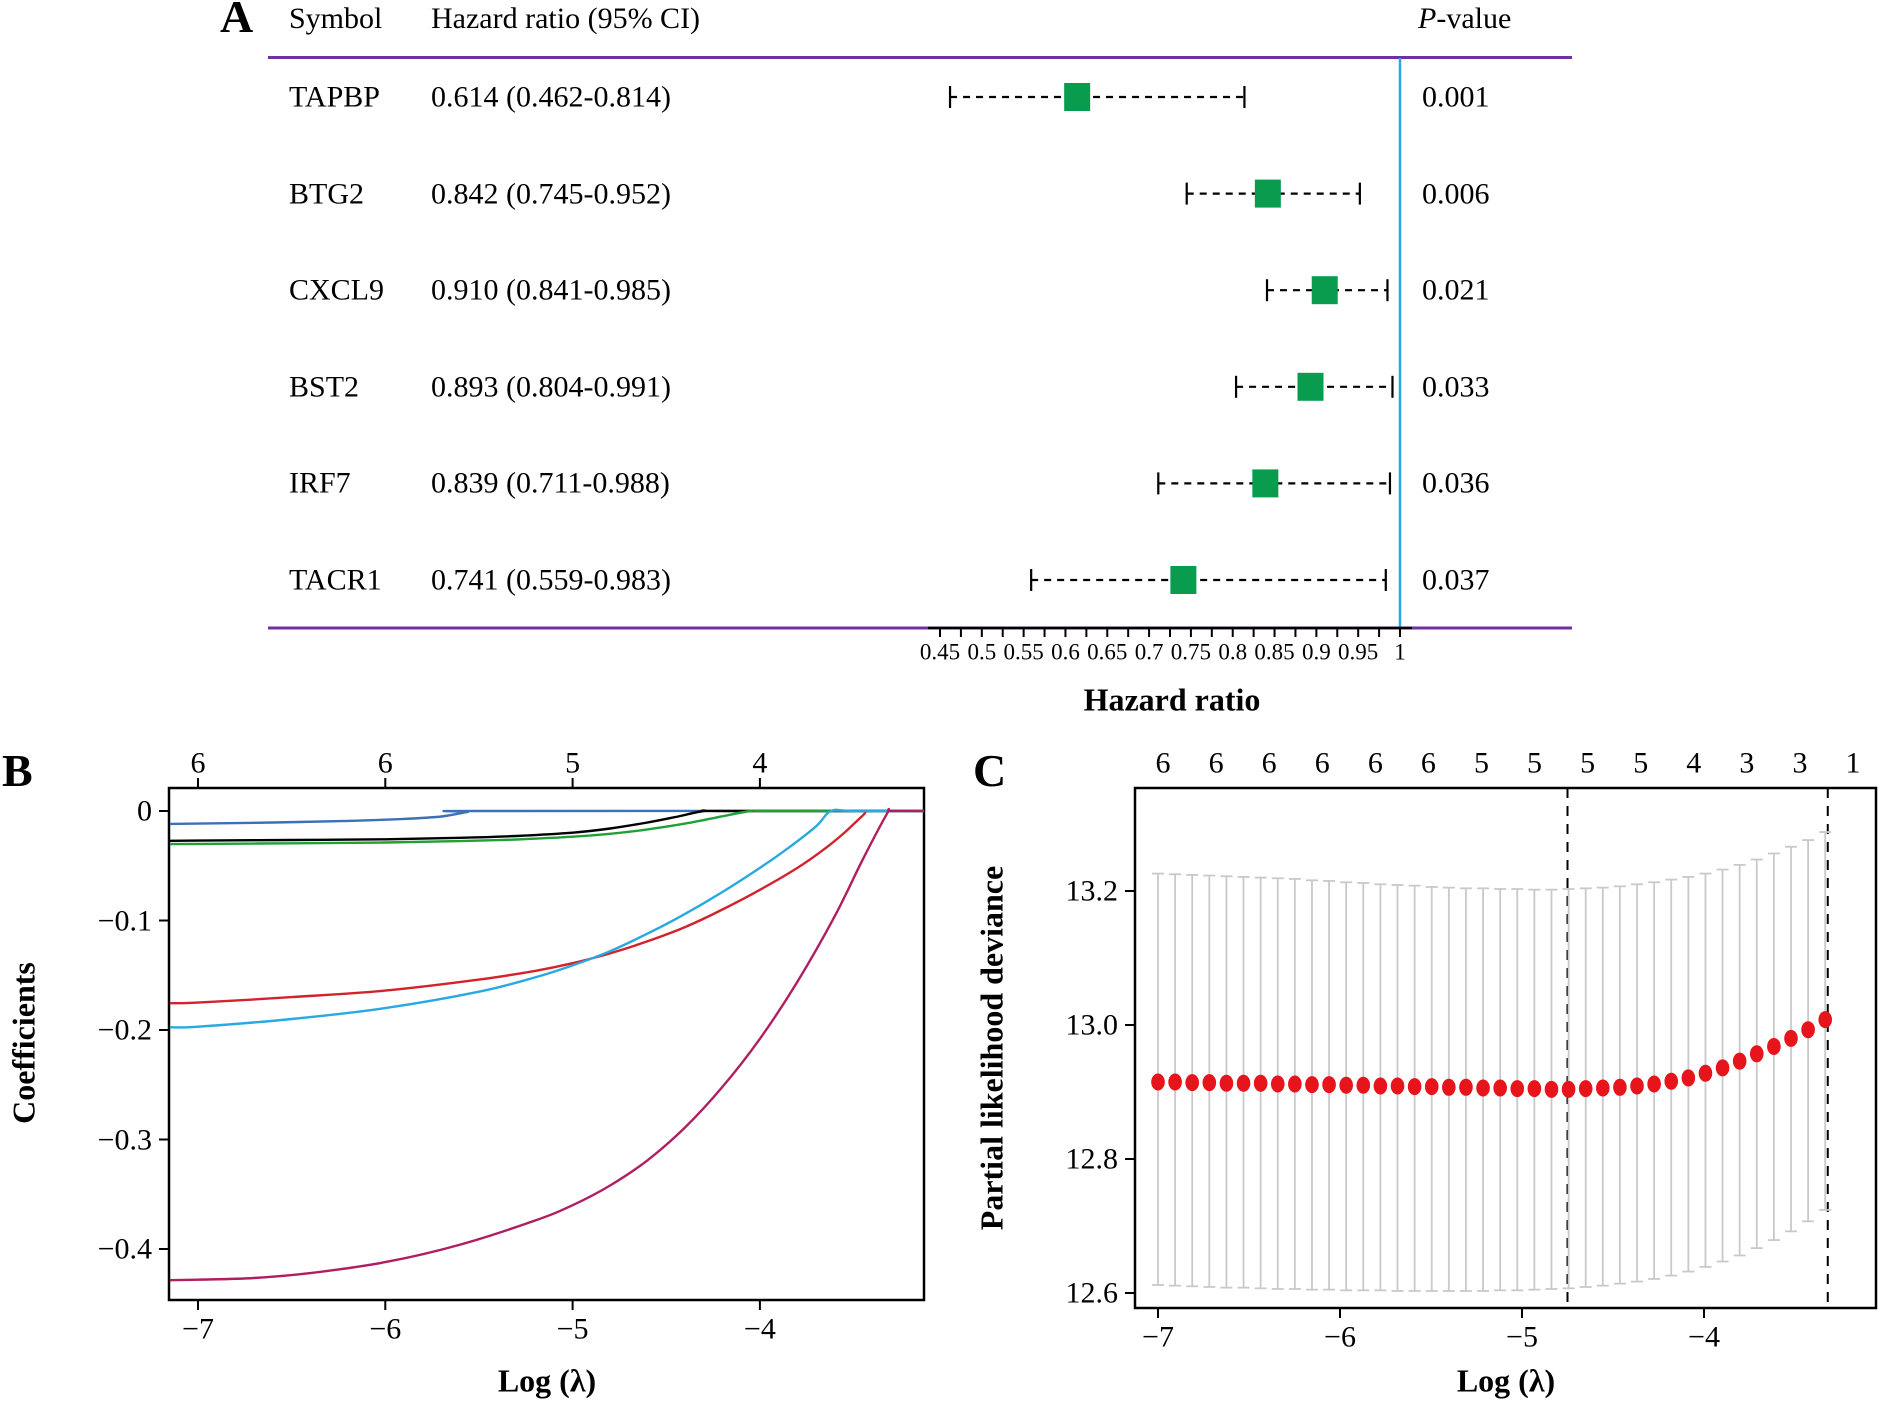 The height and width of the screenshot is (1409, 1882). What do you see at coordinates (1065, 652) in the screenshot?
I see `forest-x-tick-label: 0.6` at bounding box center [1065, 652].